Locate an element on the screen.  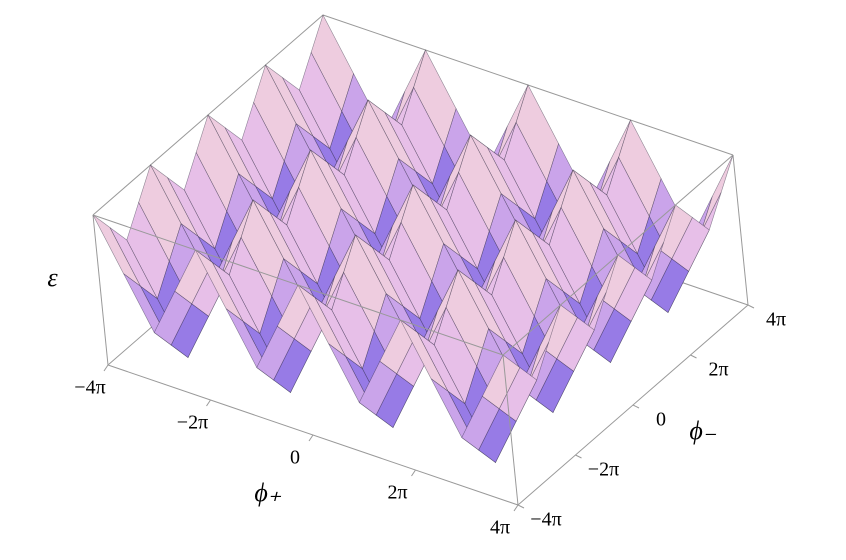
x-axis-label: ϕ₊ is located at coordinates (267, 492).